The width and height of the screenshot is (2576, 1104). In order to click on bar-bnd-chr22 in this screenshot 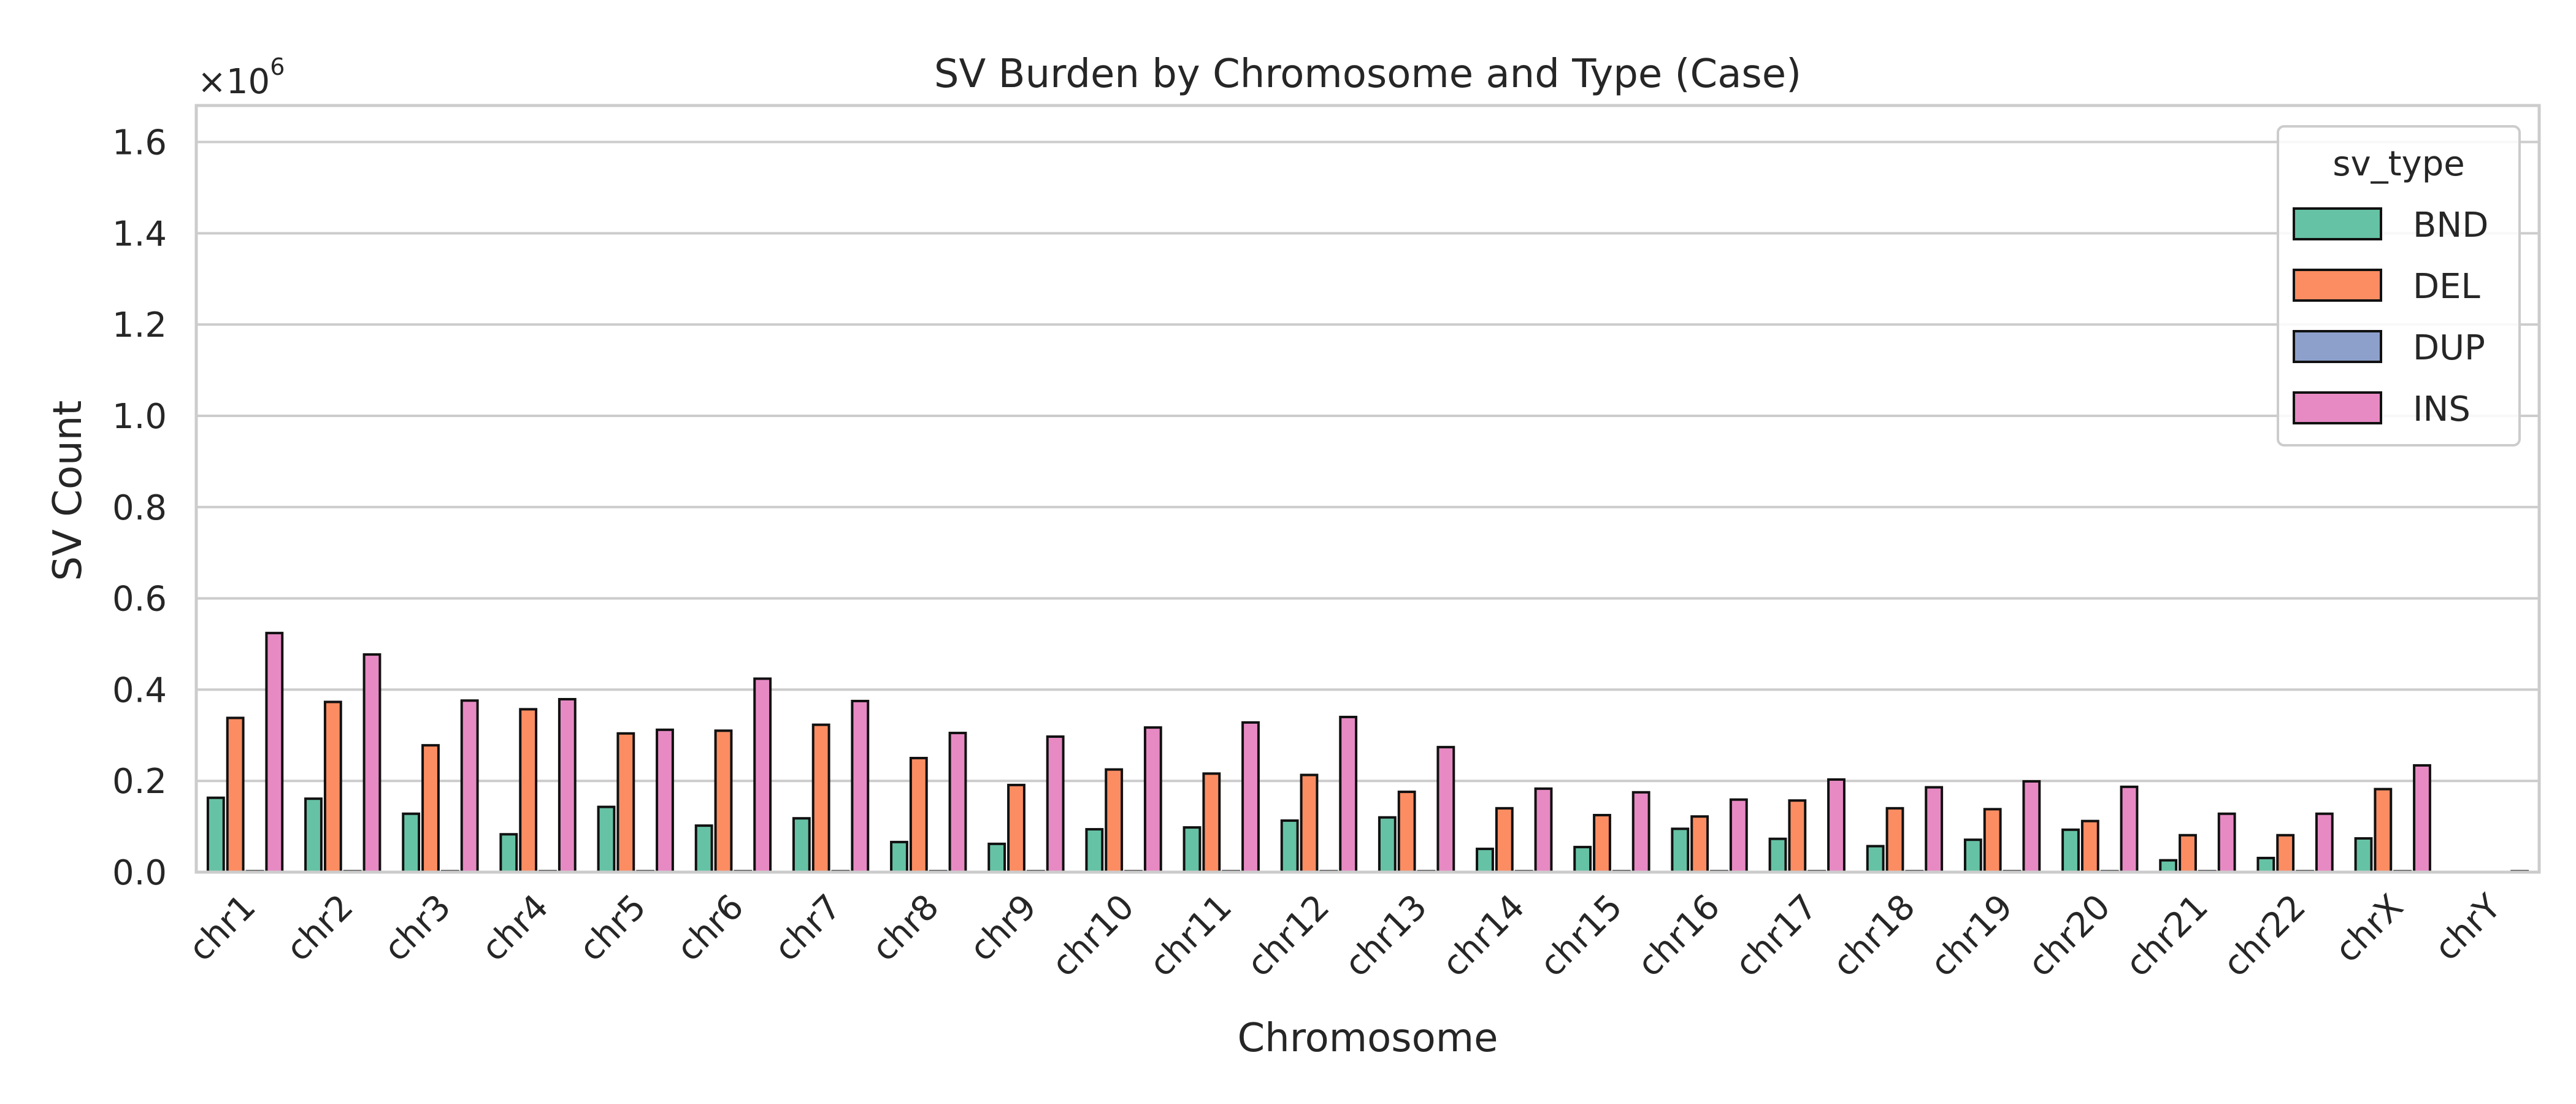, I will do `click(2265, 865)`.